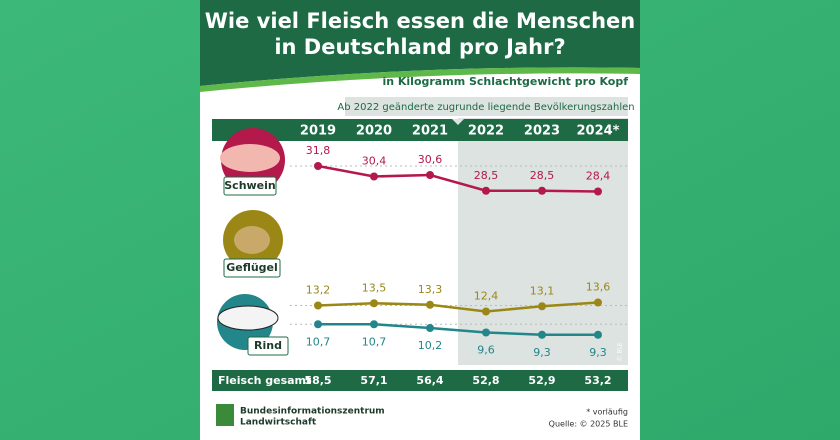 This screenshot has height=440, width=840. I want to click on logo-text: Landwirtschaft, so click(278, 423).